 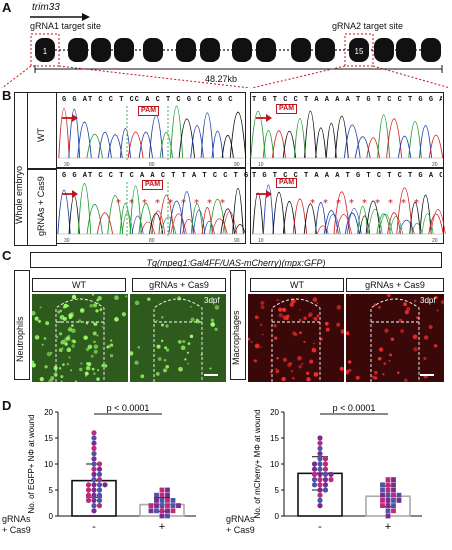 I want to click on neutrophils-label: Neutrophils, so click(x=20, y=339).